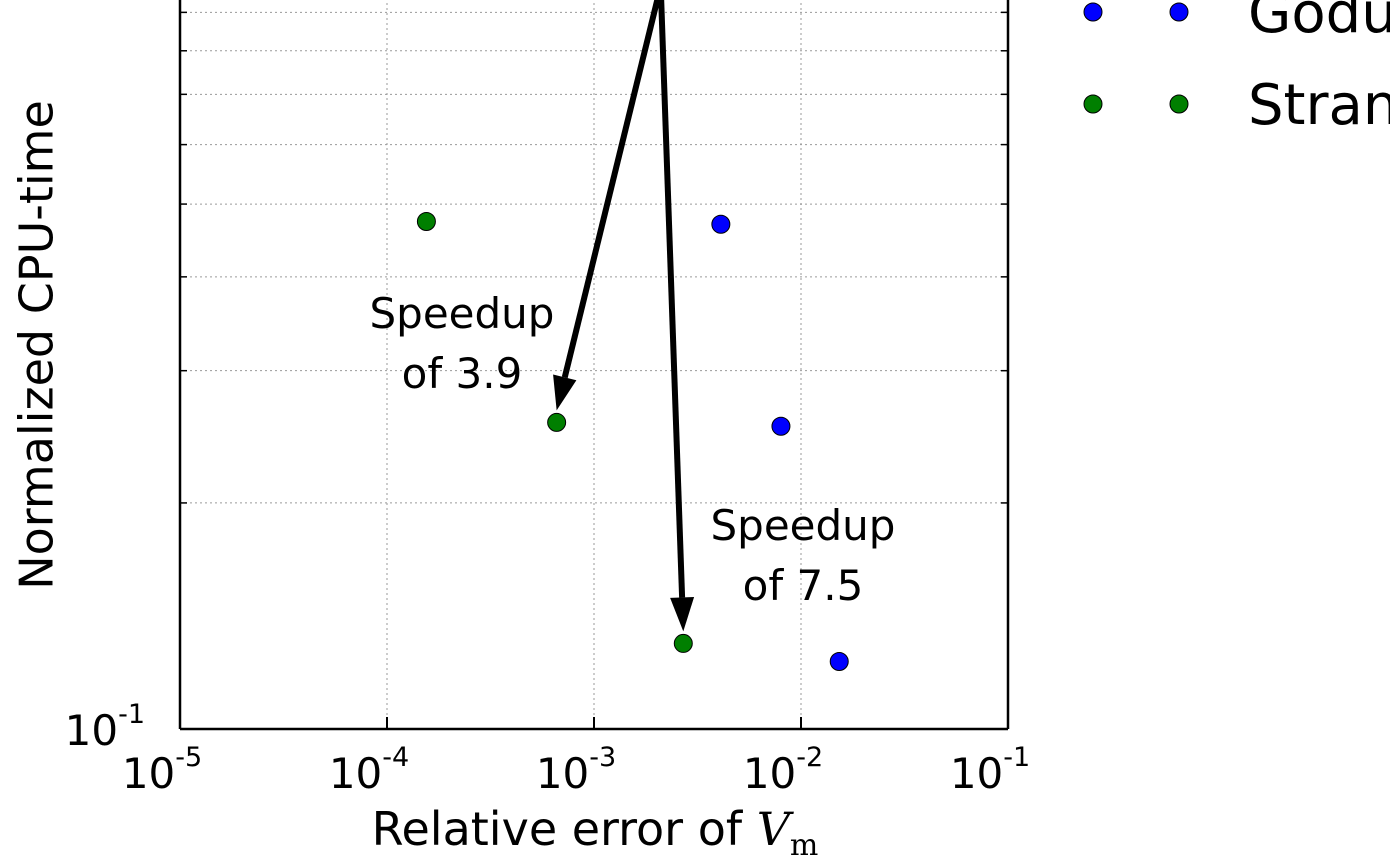 This screenshot has height=855, width=1390. I want to click on annotations: Speedup of 3.9 Speedup of 7.5, so click(633, 449).